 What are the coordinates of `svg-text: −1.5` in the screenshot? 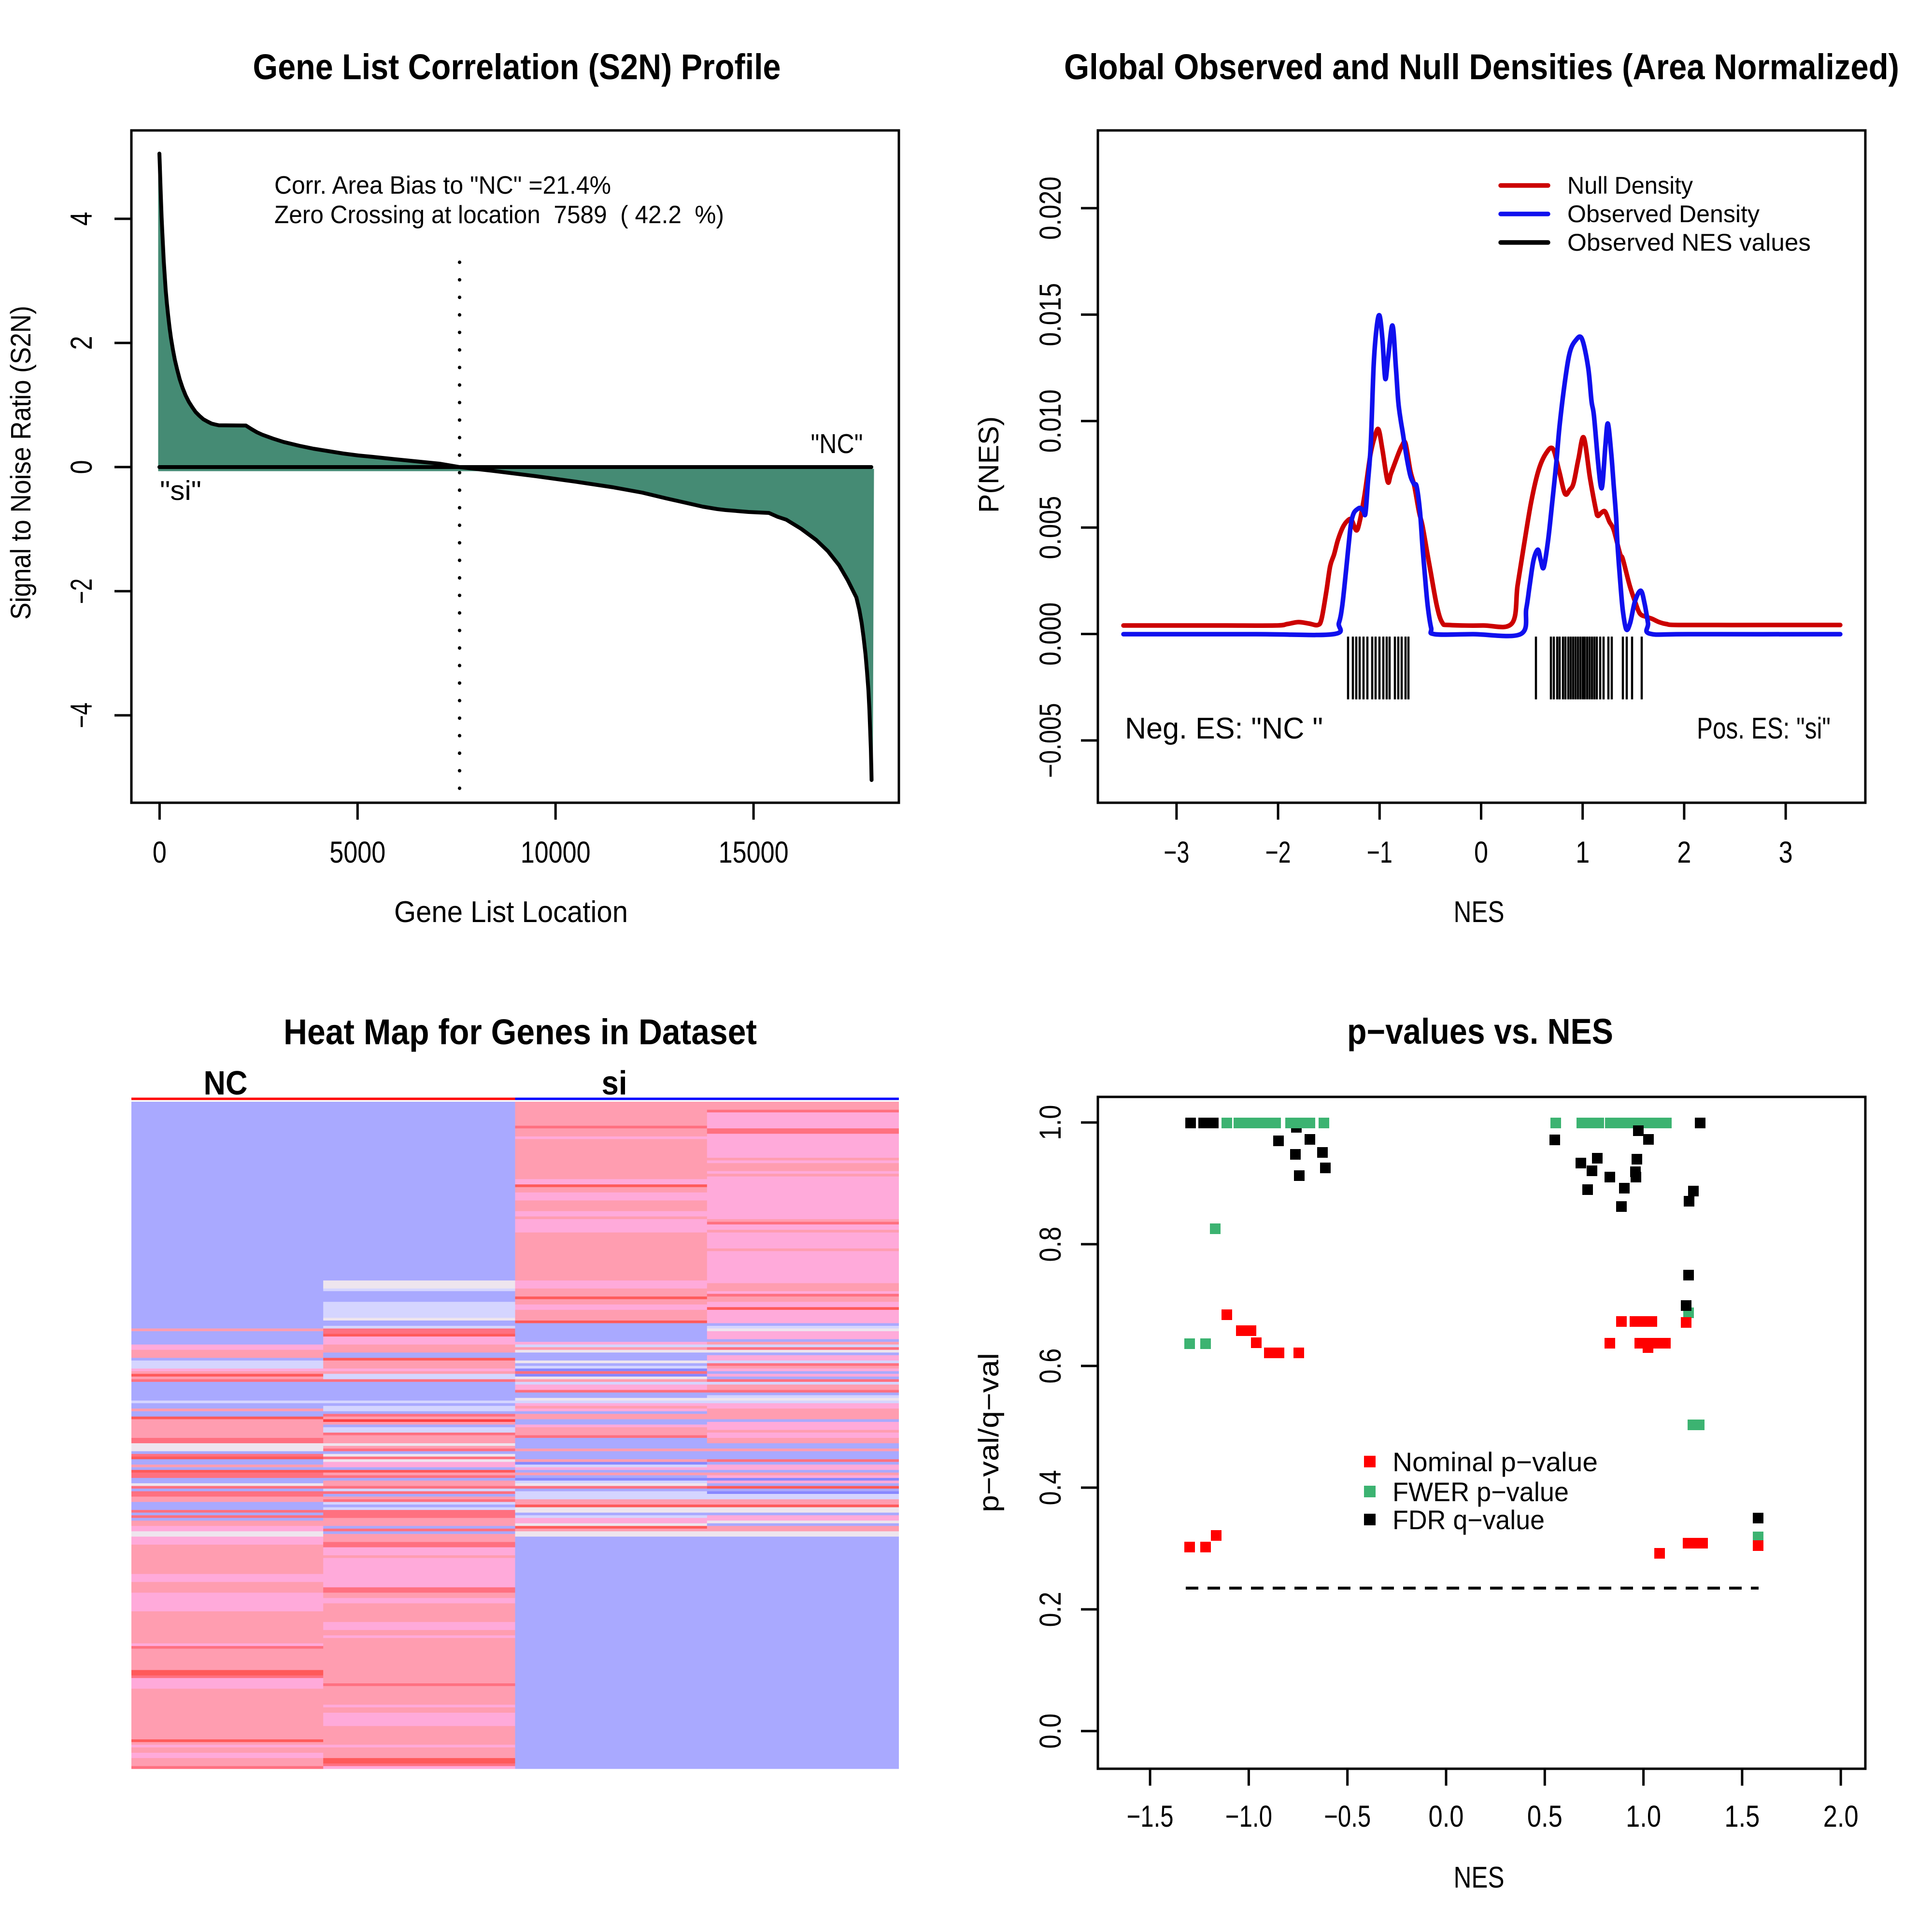 It's located at (1150, 1816).